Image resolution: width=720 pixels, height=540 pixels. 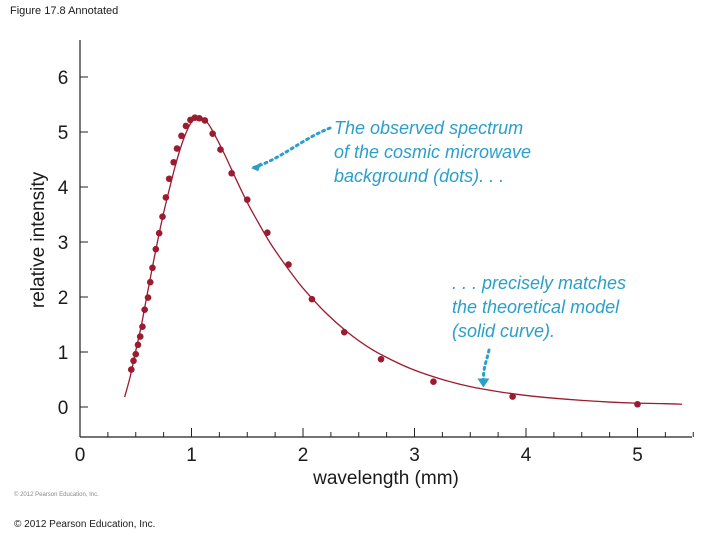 What do you see at coordinates (63, 353) in the screenshot?
I see `y-tick-label: 1` at bounding box center [63, 353].